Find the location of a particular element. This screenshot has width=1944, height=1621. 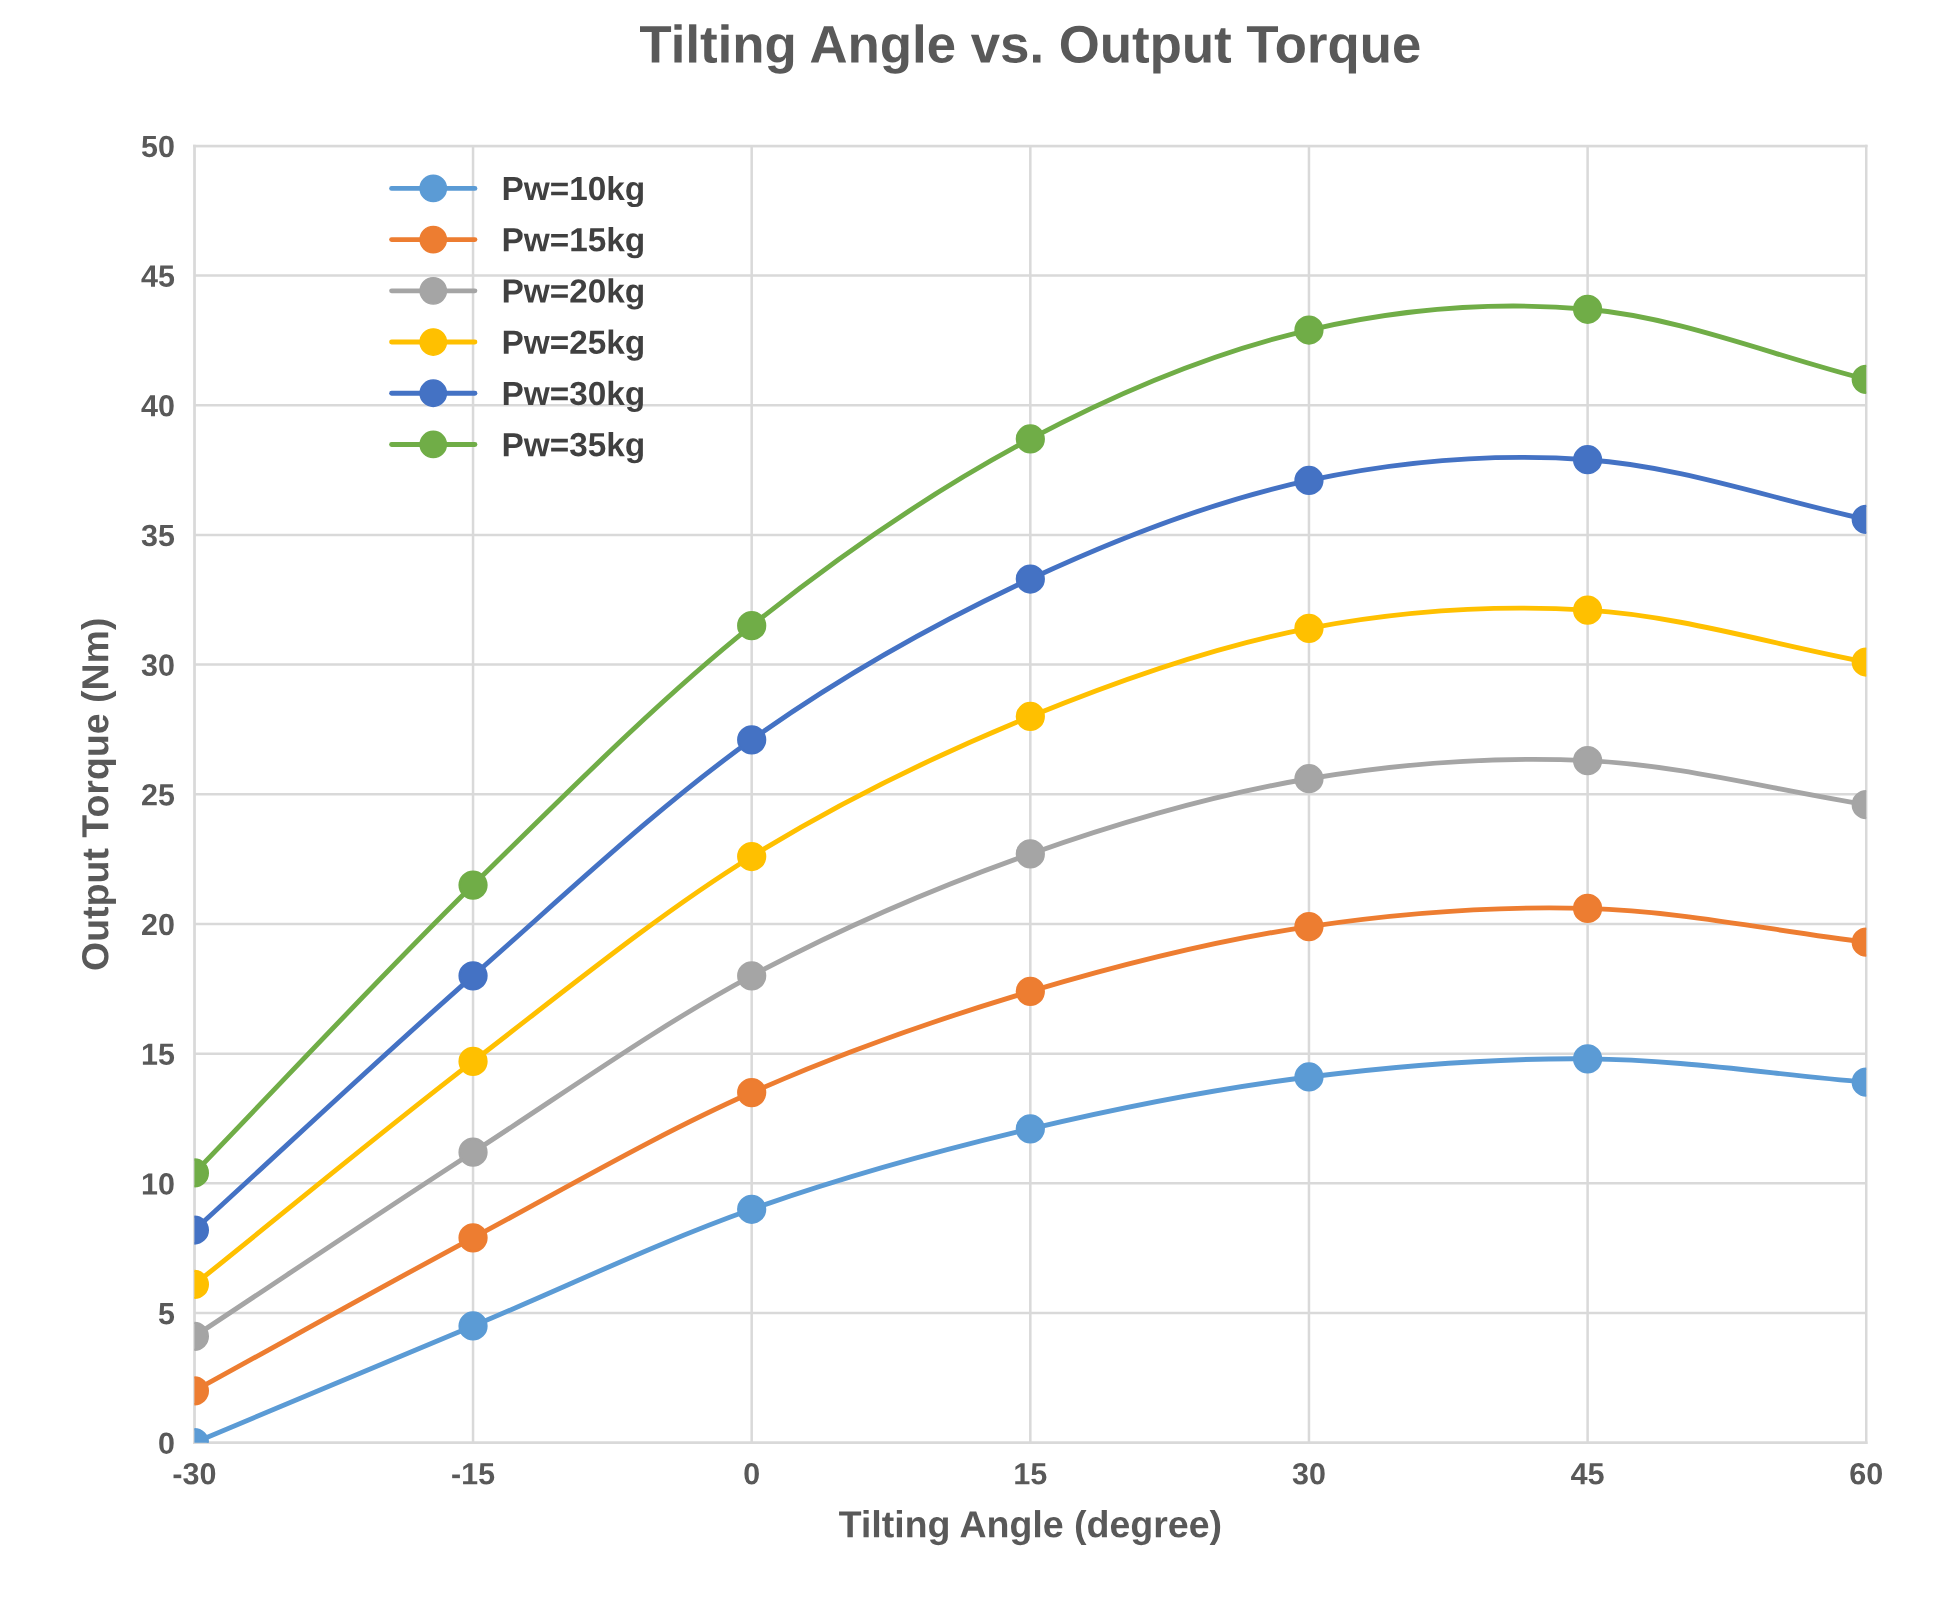

x-tick-label: 30 is located at coordinates (1308, 1473).